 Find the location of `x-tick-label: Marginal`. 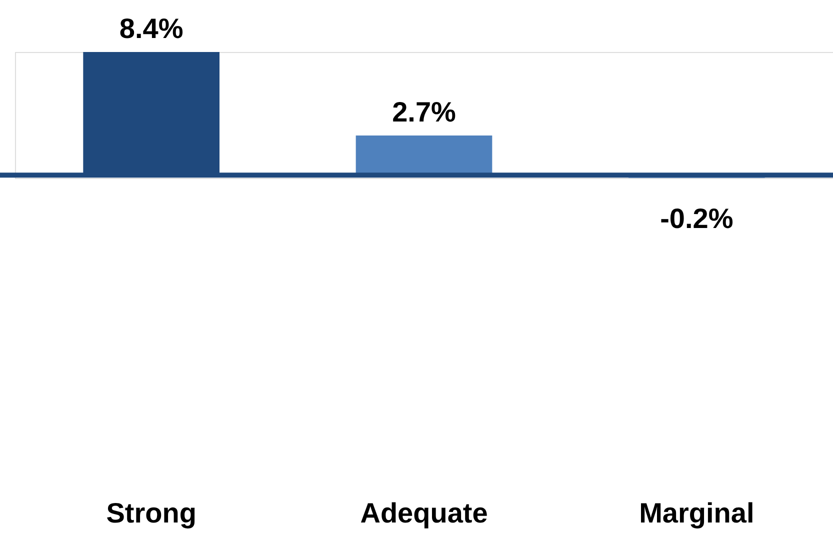

x-tick-label: Marginal is located at coordinates (696, 513).